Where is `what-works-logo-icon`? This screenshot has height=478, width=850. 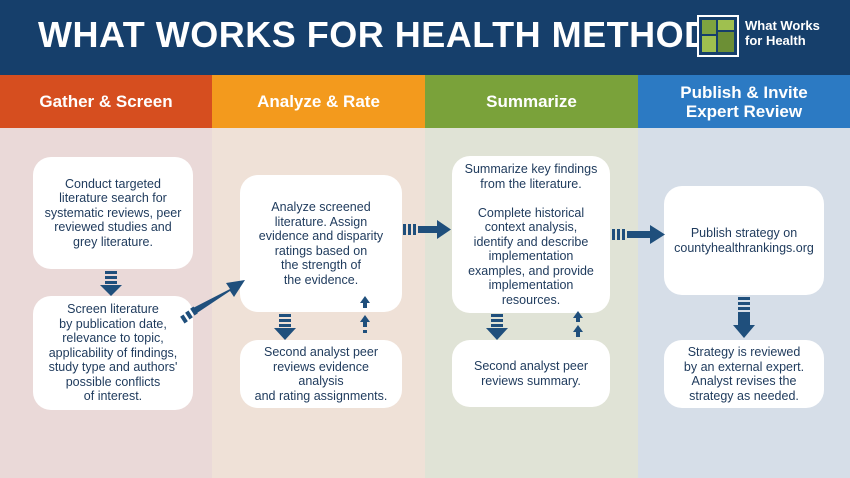
what-works-logo-icon is located at coordinates (718, 36).